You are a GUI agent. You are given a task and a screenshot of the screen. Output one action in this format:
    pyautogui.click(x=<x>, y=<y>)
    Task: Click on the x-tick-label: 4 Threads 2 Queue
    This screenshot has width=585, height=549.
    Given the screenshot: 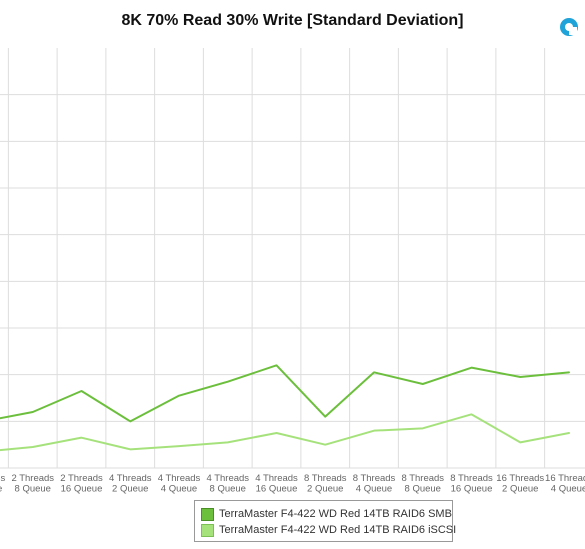 What is the action you would take?
    pyautogui.click(x=130, y=484)
    